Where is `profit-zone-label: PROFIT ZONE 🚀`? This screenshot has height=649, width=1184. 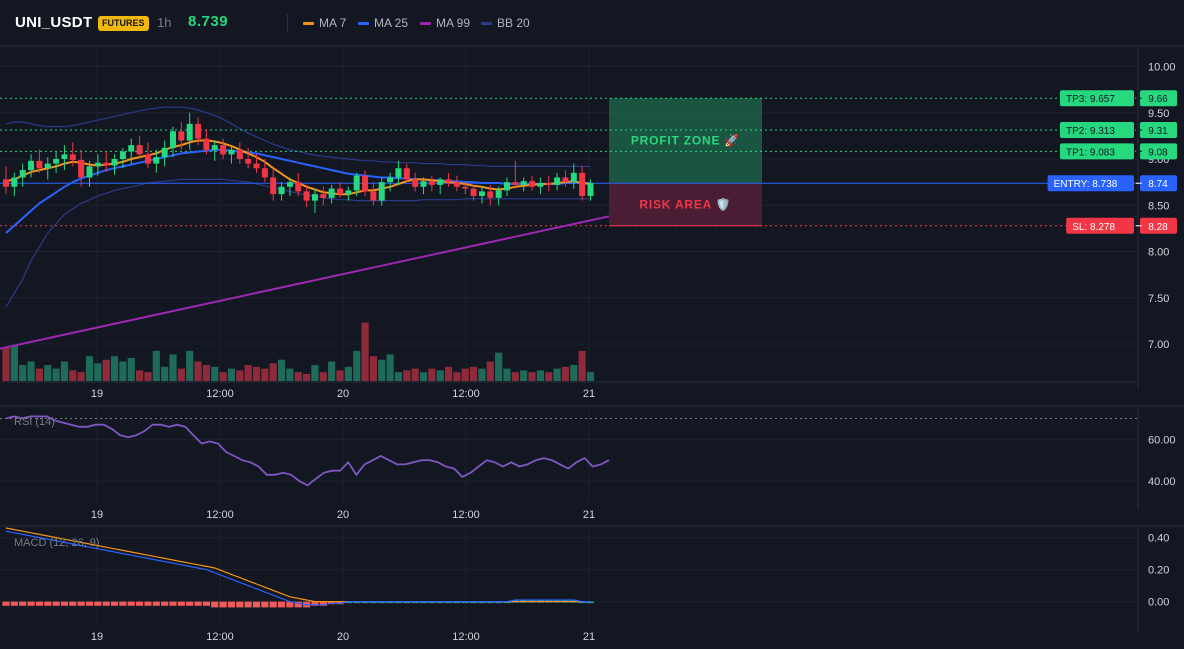 profit-zone-label: PROFIT ZONE 🚀 is located at coordinates (685, 141).